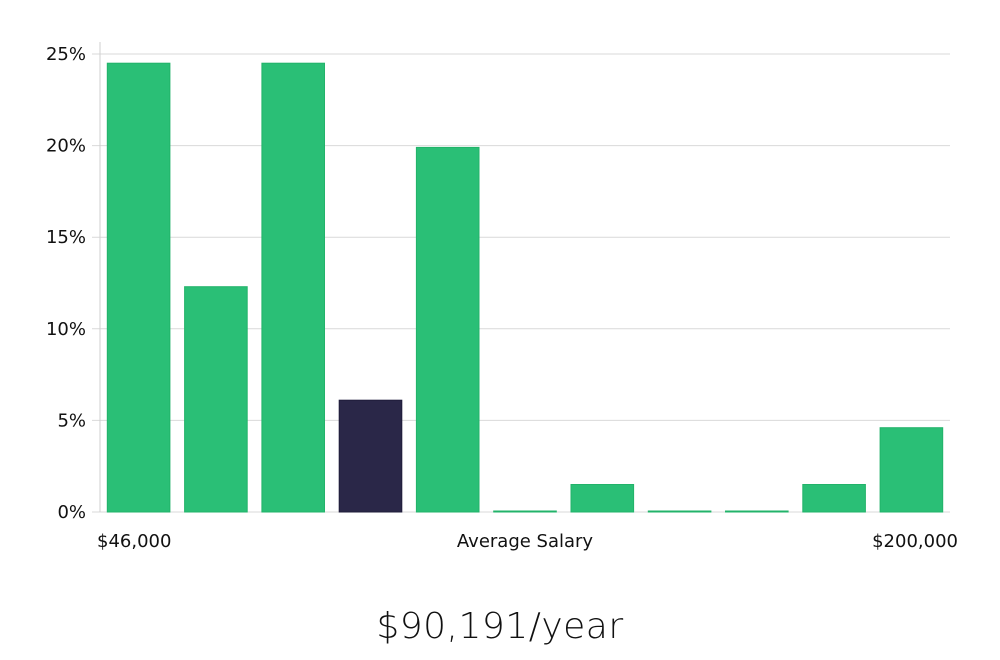 Image resolution: width=1000 pixels, height=660 pixels. What do you see at coordinates (915, 541) in the screenshot?
I see `x-max-label: $200,000` at bounding box center [915, 541].